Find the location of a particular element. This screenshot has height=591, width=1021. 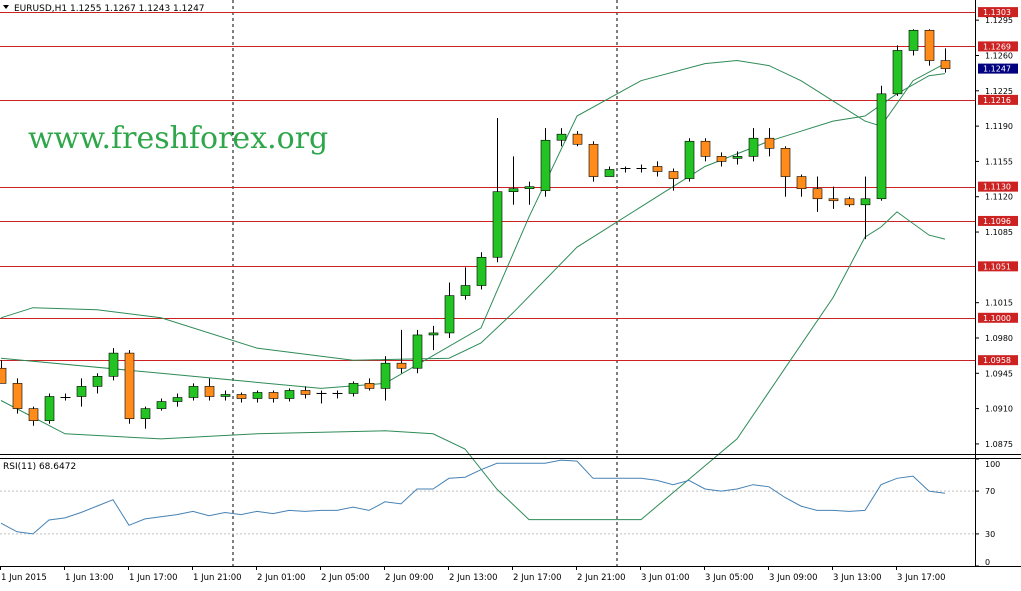

y-tick-label: 1.1015 is located at coordinates (999, 303).